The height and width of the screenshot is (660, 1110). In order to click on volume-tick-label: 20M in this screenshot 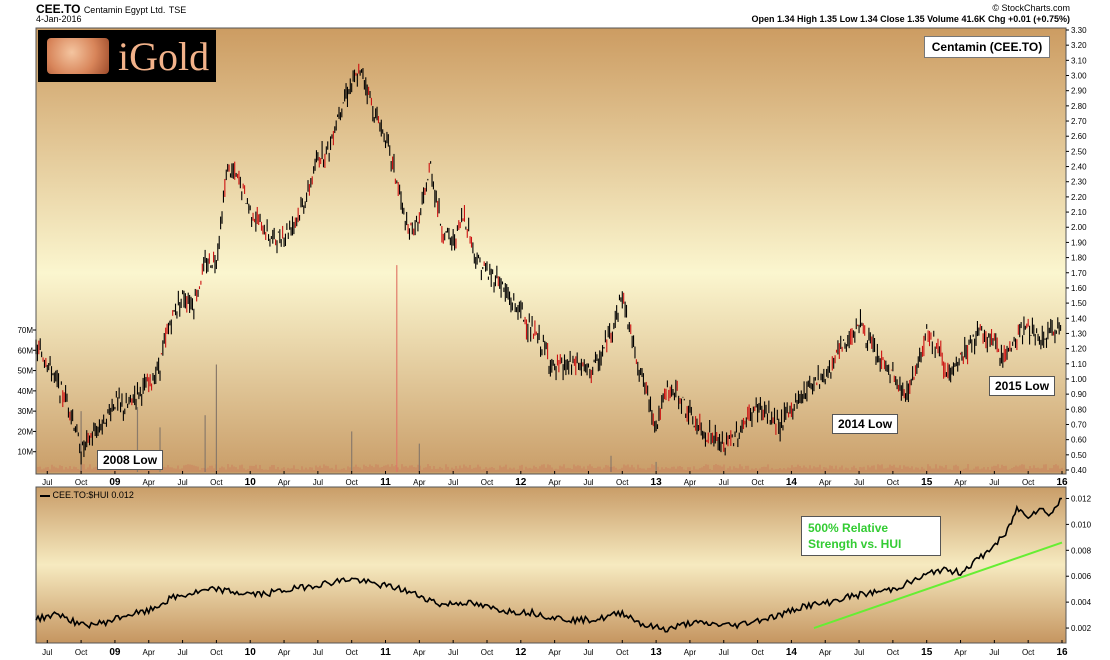, I will do `click(25, 431)`.